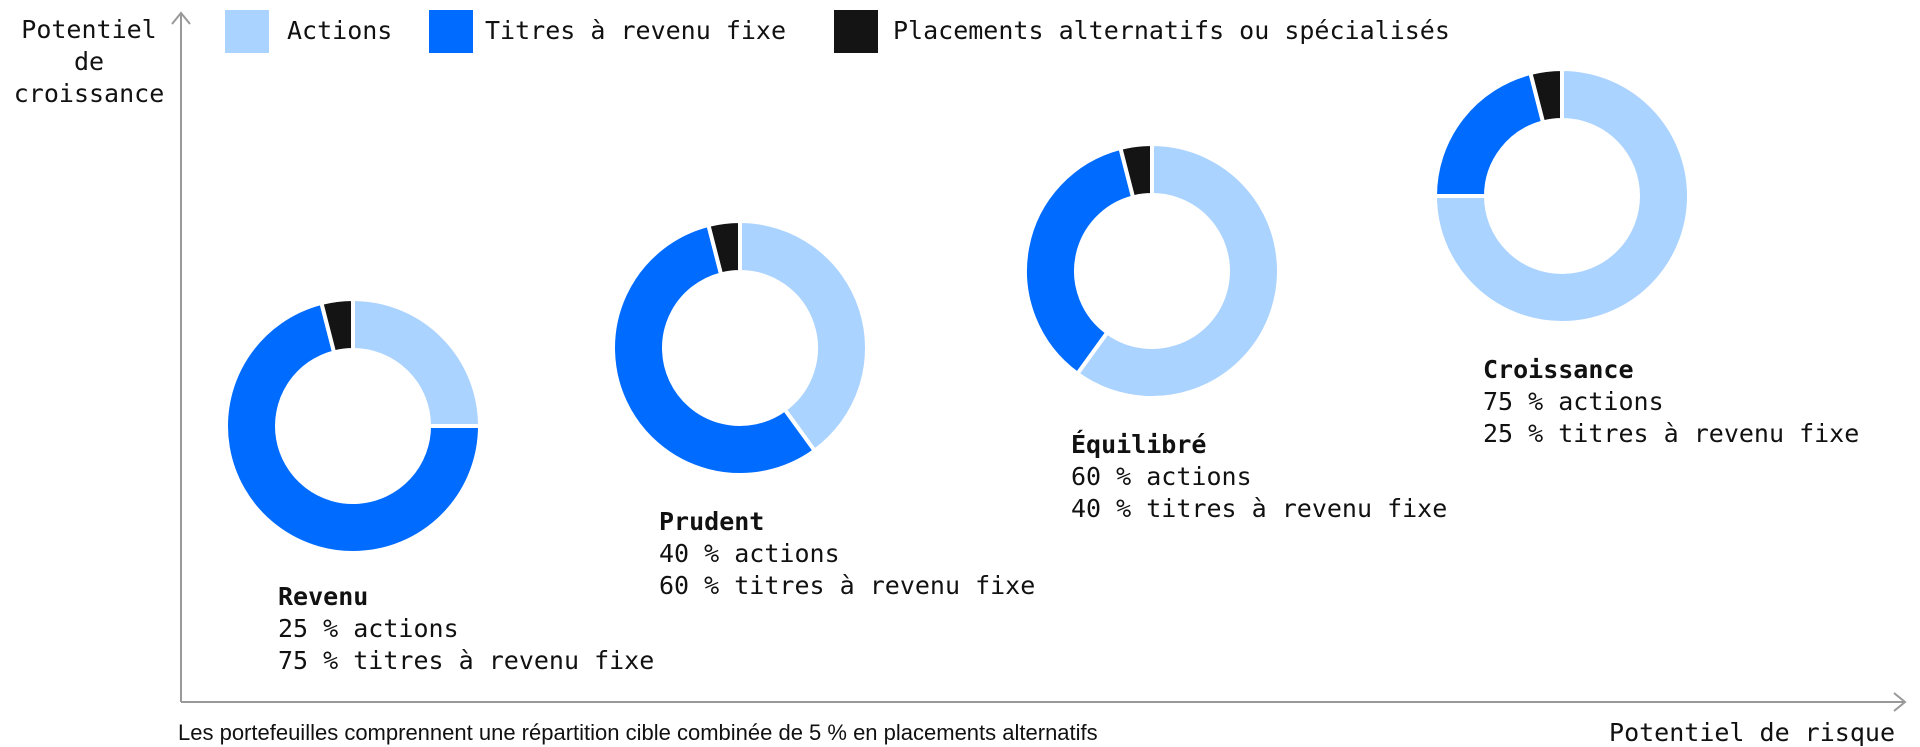 The width and height of the screenshot is (1920, 747). What do you see at coordinates (1752, 732) in the screenshot?
I see `x-axis-label: Potentiel de risque` at bounding box center [1752, 732].